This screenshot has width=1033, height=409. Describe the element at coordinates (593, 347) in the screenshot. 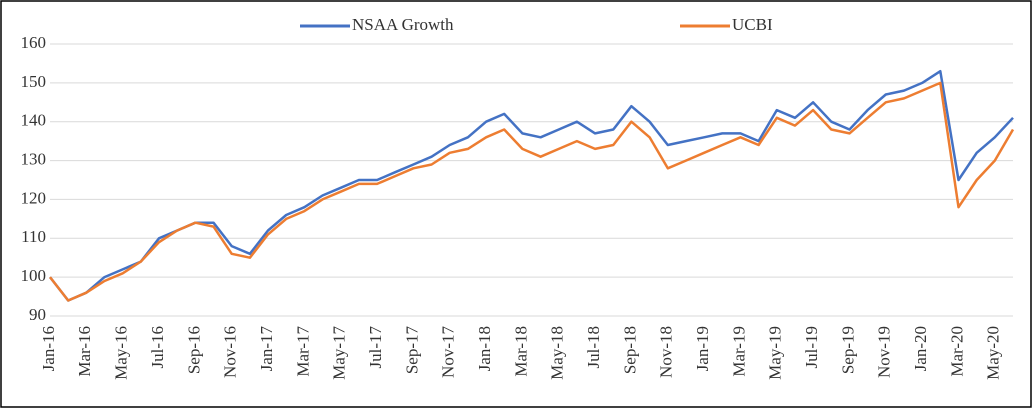

I see `x-tick-label: Jul-18` at that location.